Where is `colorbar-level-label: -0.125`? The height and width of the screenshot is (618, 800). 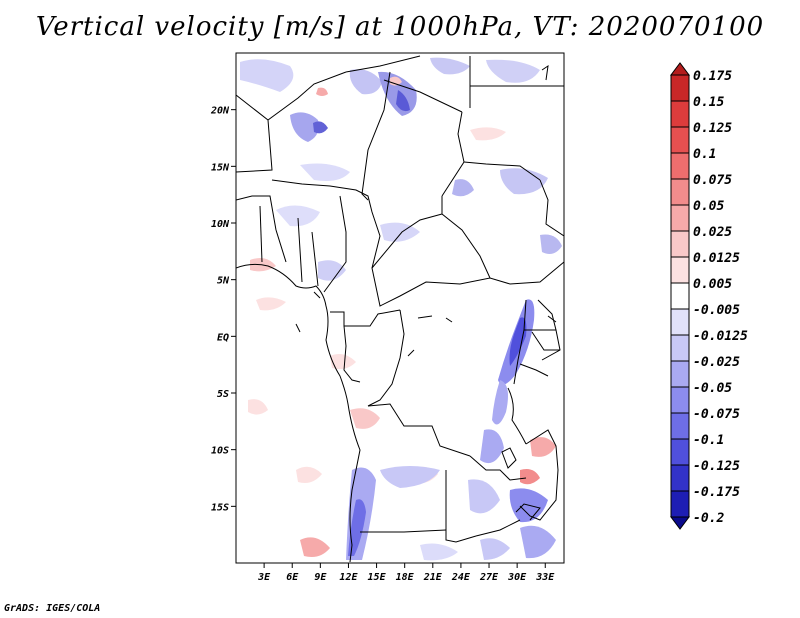
colorbar-level-label: -0.125 is located at coordinates (716, 466).